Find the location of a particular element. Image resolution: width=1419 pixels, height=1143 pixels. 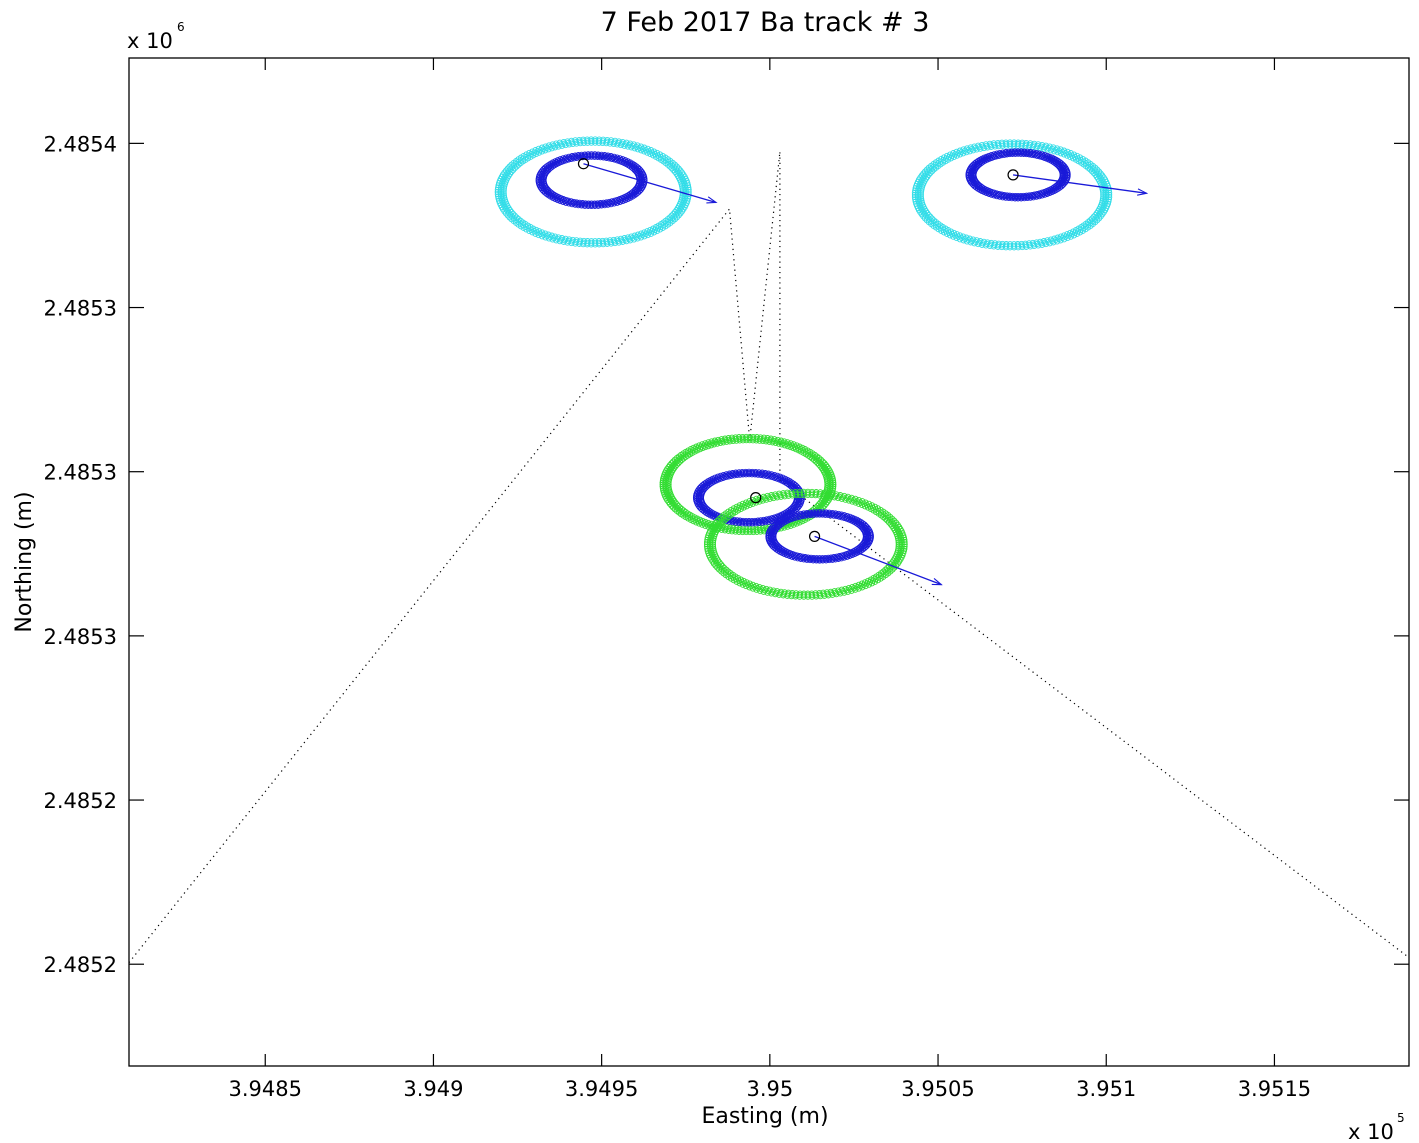

x-tick-label: 3.9515 is located at coordinates (1274, 1089).